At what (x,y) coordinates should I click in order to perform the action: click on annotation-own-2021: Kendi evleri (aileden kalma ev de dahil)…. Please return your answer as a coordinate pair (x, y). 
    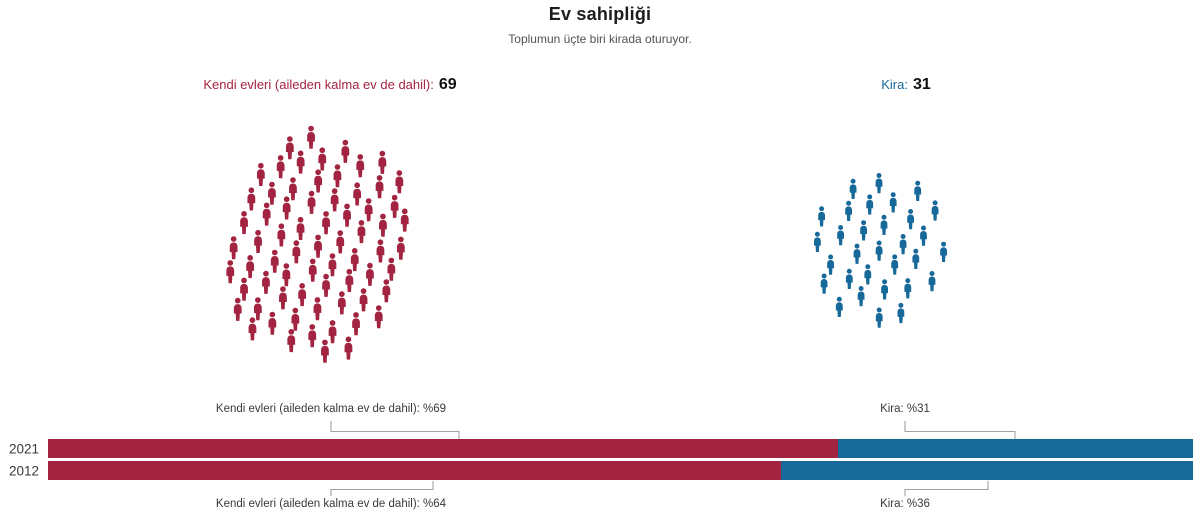
    Looking at the image, I should click on (331, 409).